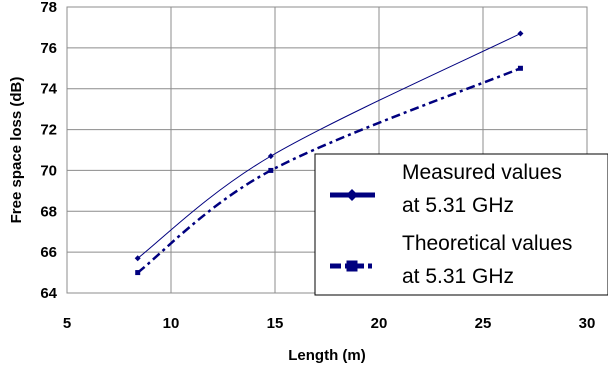 Image resolution: width=608 pixels, height=367 pixels. I want to click on legend-label: Theoretical values, so click(487, 243).